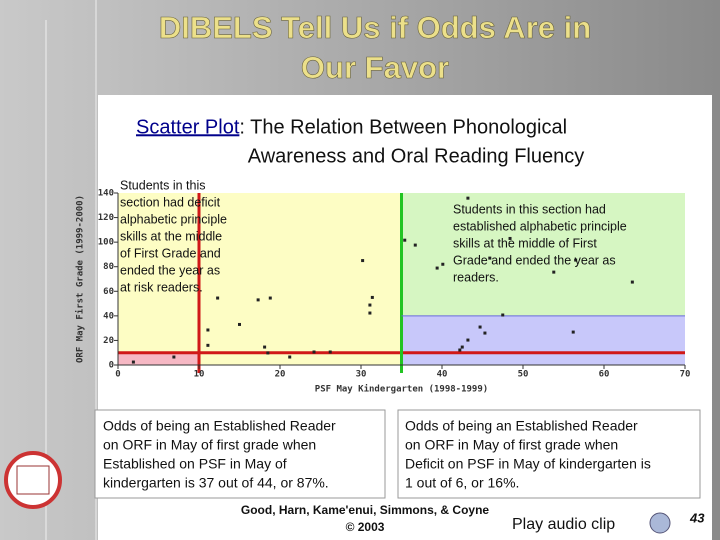 This screenshot has width=720, height=540. Describe the element at coordinates (697, 517) in the screenshot. I see `page-number: 43` at that location.